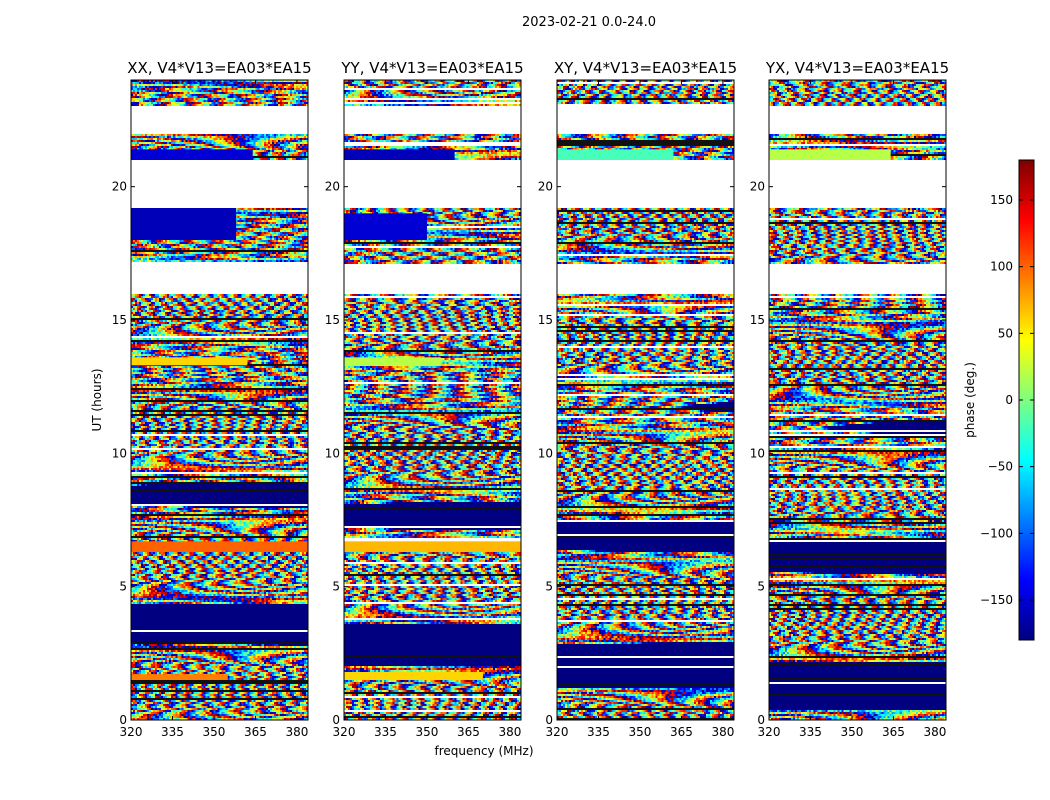 This screenshot has width=1050, height=800. Describe the element at coordinates (996, 600) in the screenshot. I see `colorbar-tick-label: −150` at that location.